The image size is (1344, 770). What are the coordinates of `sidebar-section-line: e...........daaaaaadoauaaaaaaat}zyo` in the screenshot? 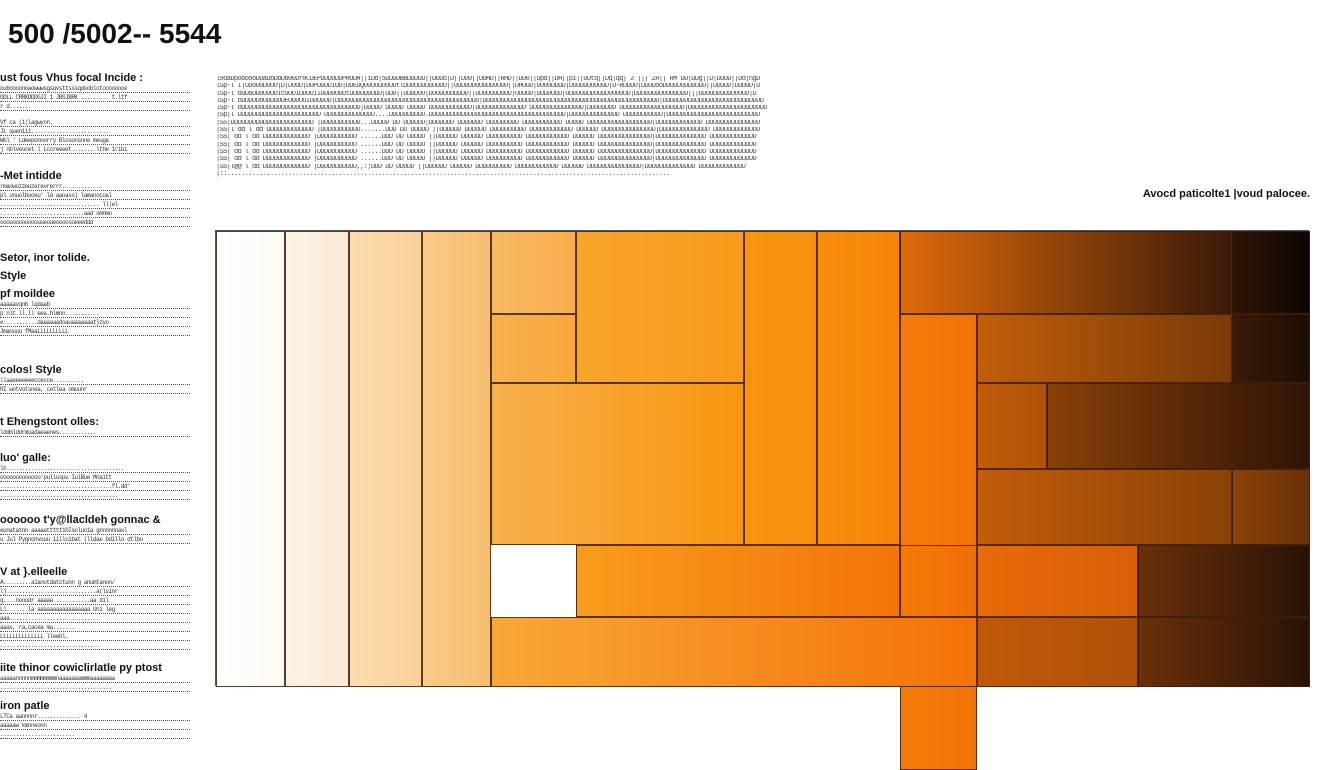 It's located at (95, 323).